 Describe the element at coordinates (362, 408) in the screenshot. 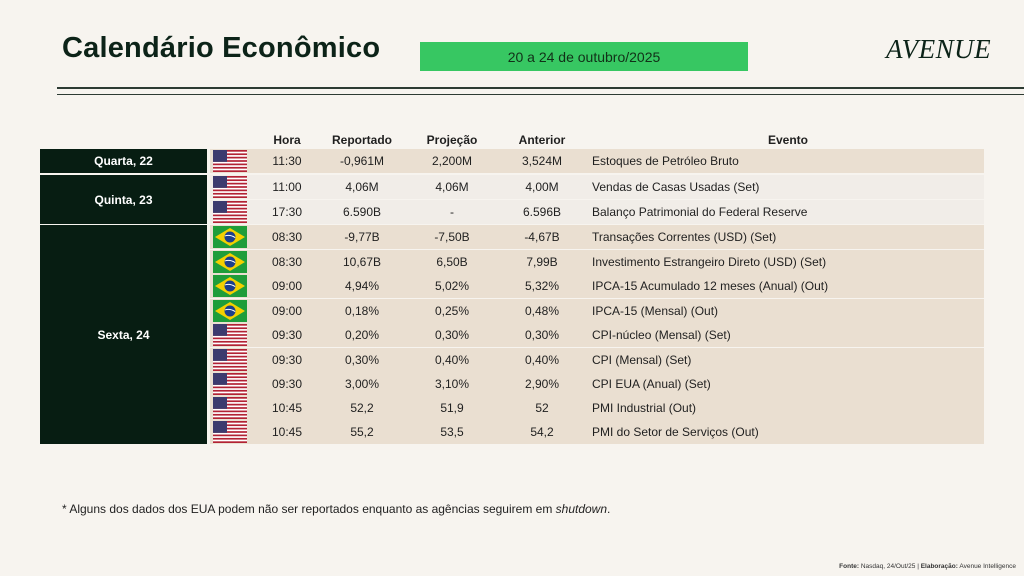

I see `cell-reportado: 52,2` at that location.